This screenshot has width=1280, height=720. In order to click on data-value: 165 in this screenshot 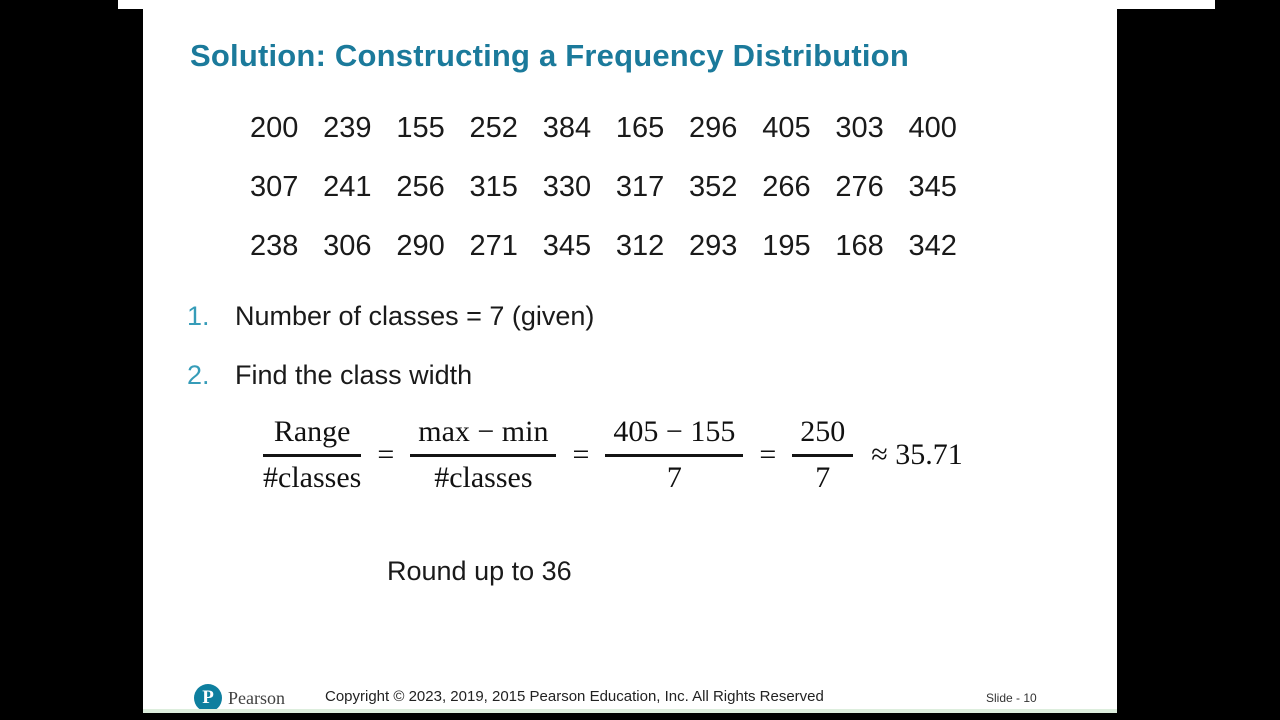, I will do `click(640, 128)`.